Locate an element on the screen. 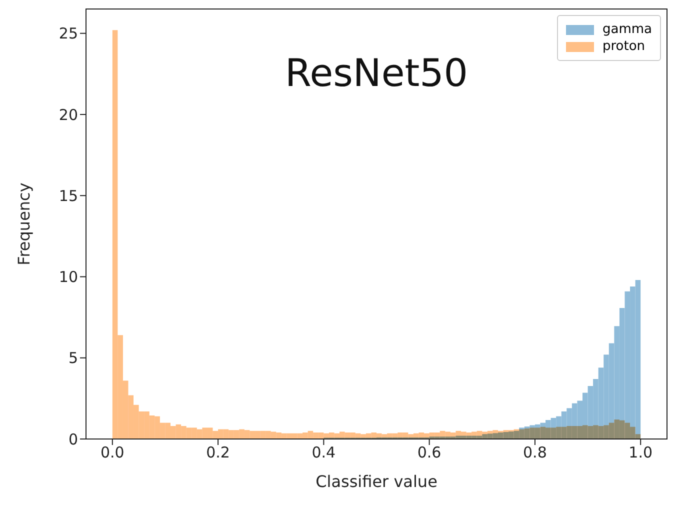 Image resolution: width=677 pixels, height=505 pixels. y-tick-label: 25 is located at coordinates (68, 33).